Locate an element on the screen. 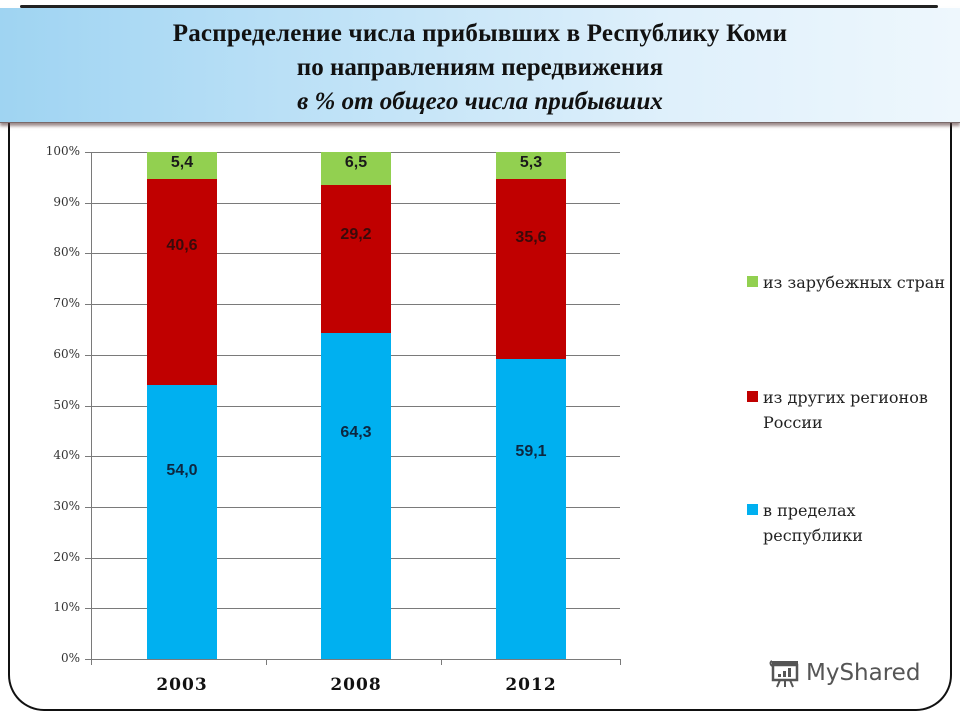  data-label: 6,5 is located at coordinates (356, 162).